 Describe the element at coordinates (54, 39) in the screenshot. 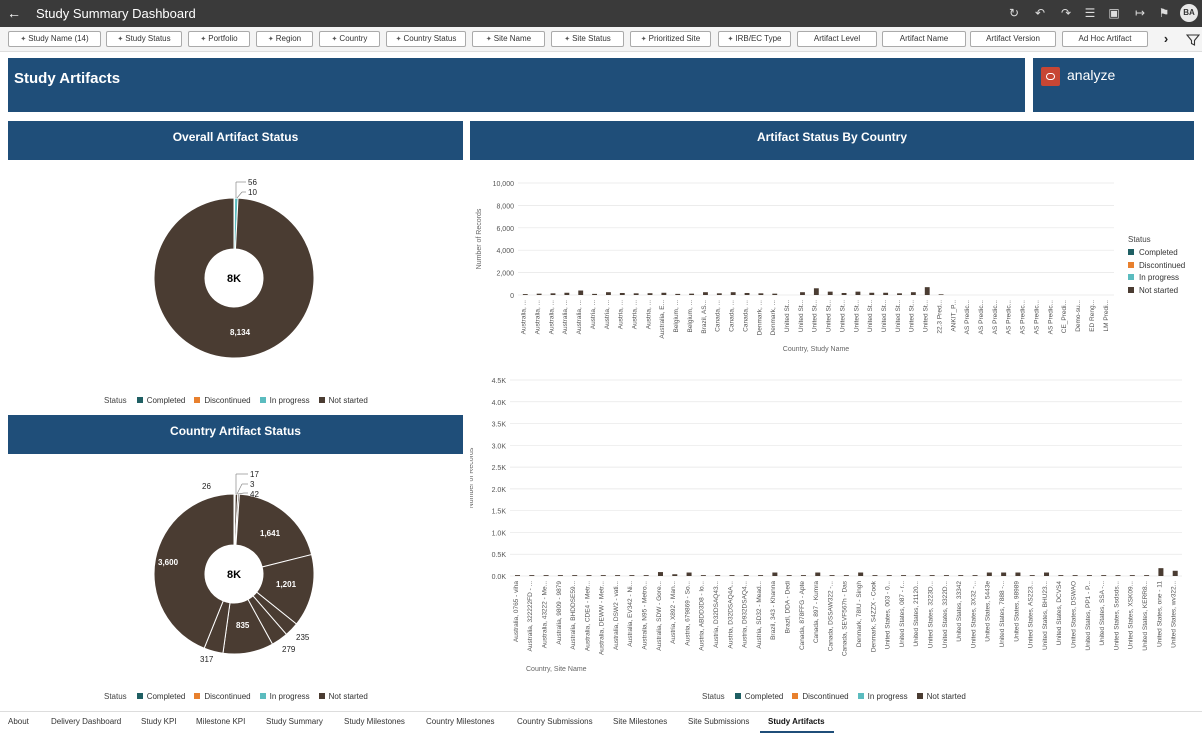

I see `filter-chip: ✦ Study Name (14)` at that location.